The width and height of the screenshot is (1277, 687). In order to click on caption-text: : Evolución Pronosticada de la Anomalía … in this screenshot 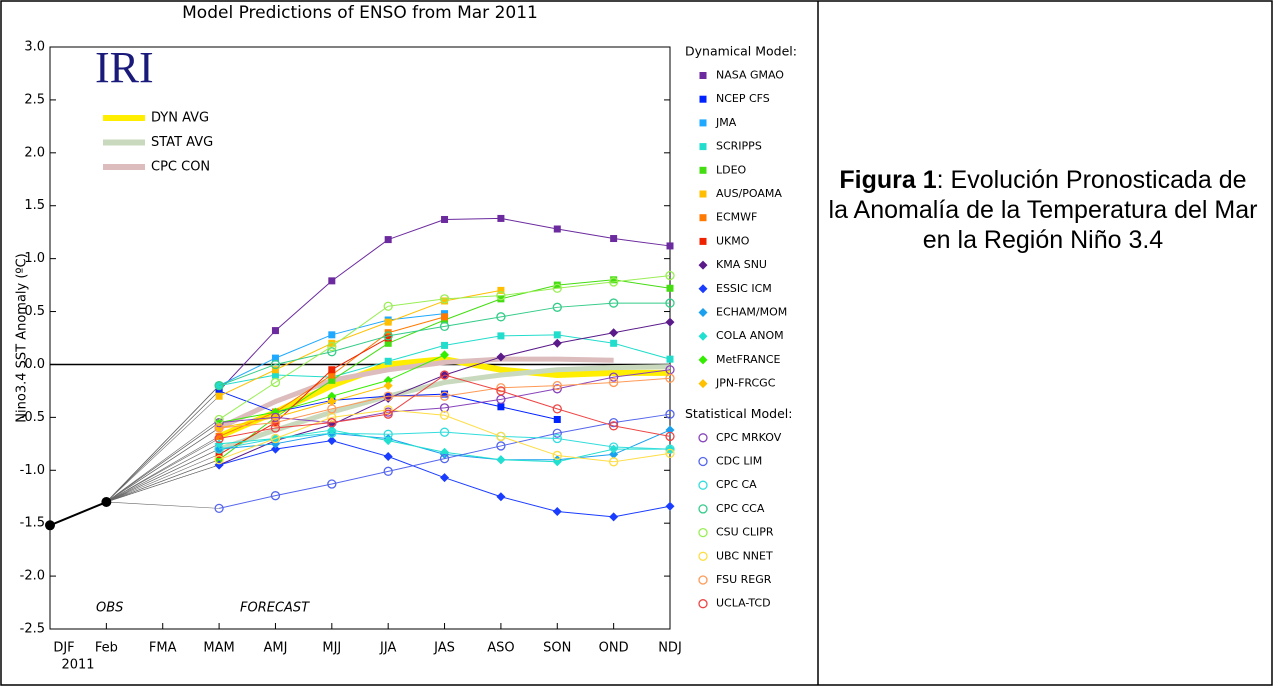, I will do `click(1043, 210)`.